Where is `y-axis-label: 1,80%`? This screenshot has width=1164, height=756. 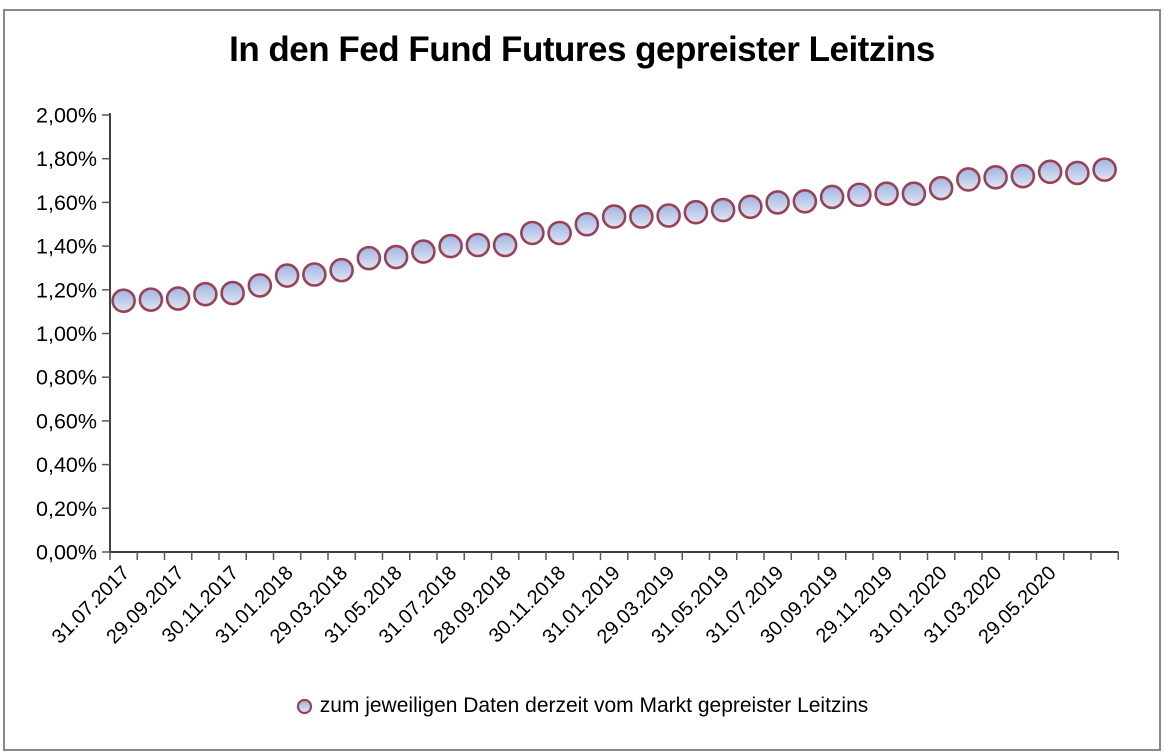
y-axis-label: 1,80% is located at coordinates (66, 159).